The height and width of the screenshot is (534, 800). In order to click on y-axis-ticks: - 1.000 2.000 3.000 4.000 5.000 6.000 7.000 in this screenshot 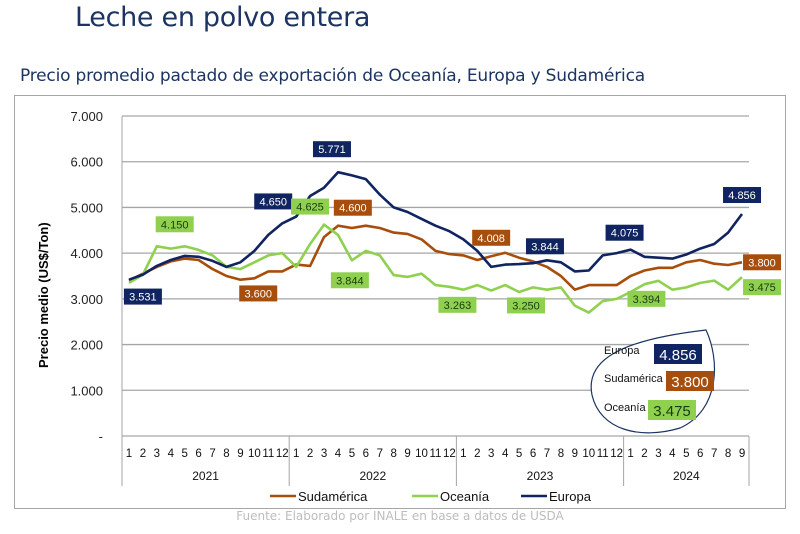, I will do `click(86, 276)`.